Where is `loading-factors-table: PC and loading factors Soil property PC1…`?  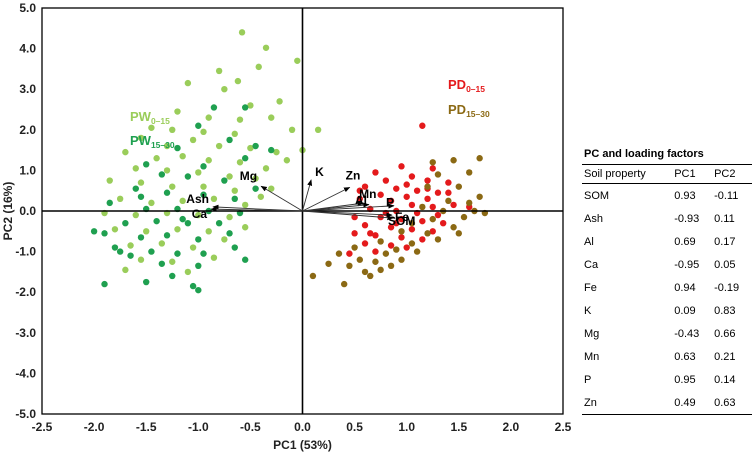 loading-factors-table: PC and loading factors Soil property PC1… is located at coordinates (667, 281).